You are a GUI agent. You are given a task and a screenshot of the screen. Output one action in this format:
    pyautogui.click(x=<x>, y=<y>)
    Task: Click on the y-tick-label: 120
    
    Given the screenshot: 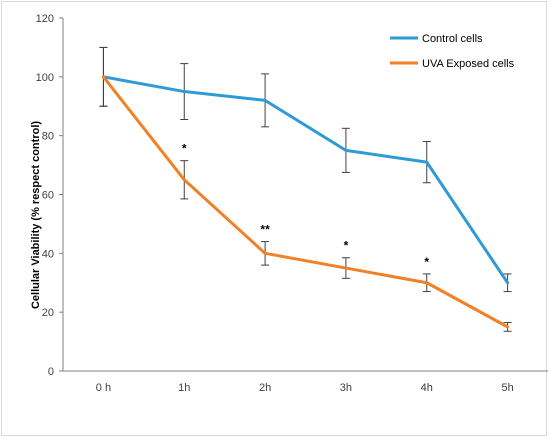 What is the action you would take?
    pyautogui.click(x=45, y=19)
    